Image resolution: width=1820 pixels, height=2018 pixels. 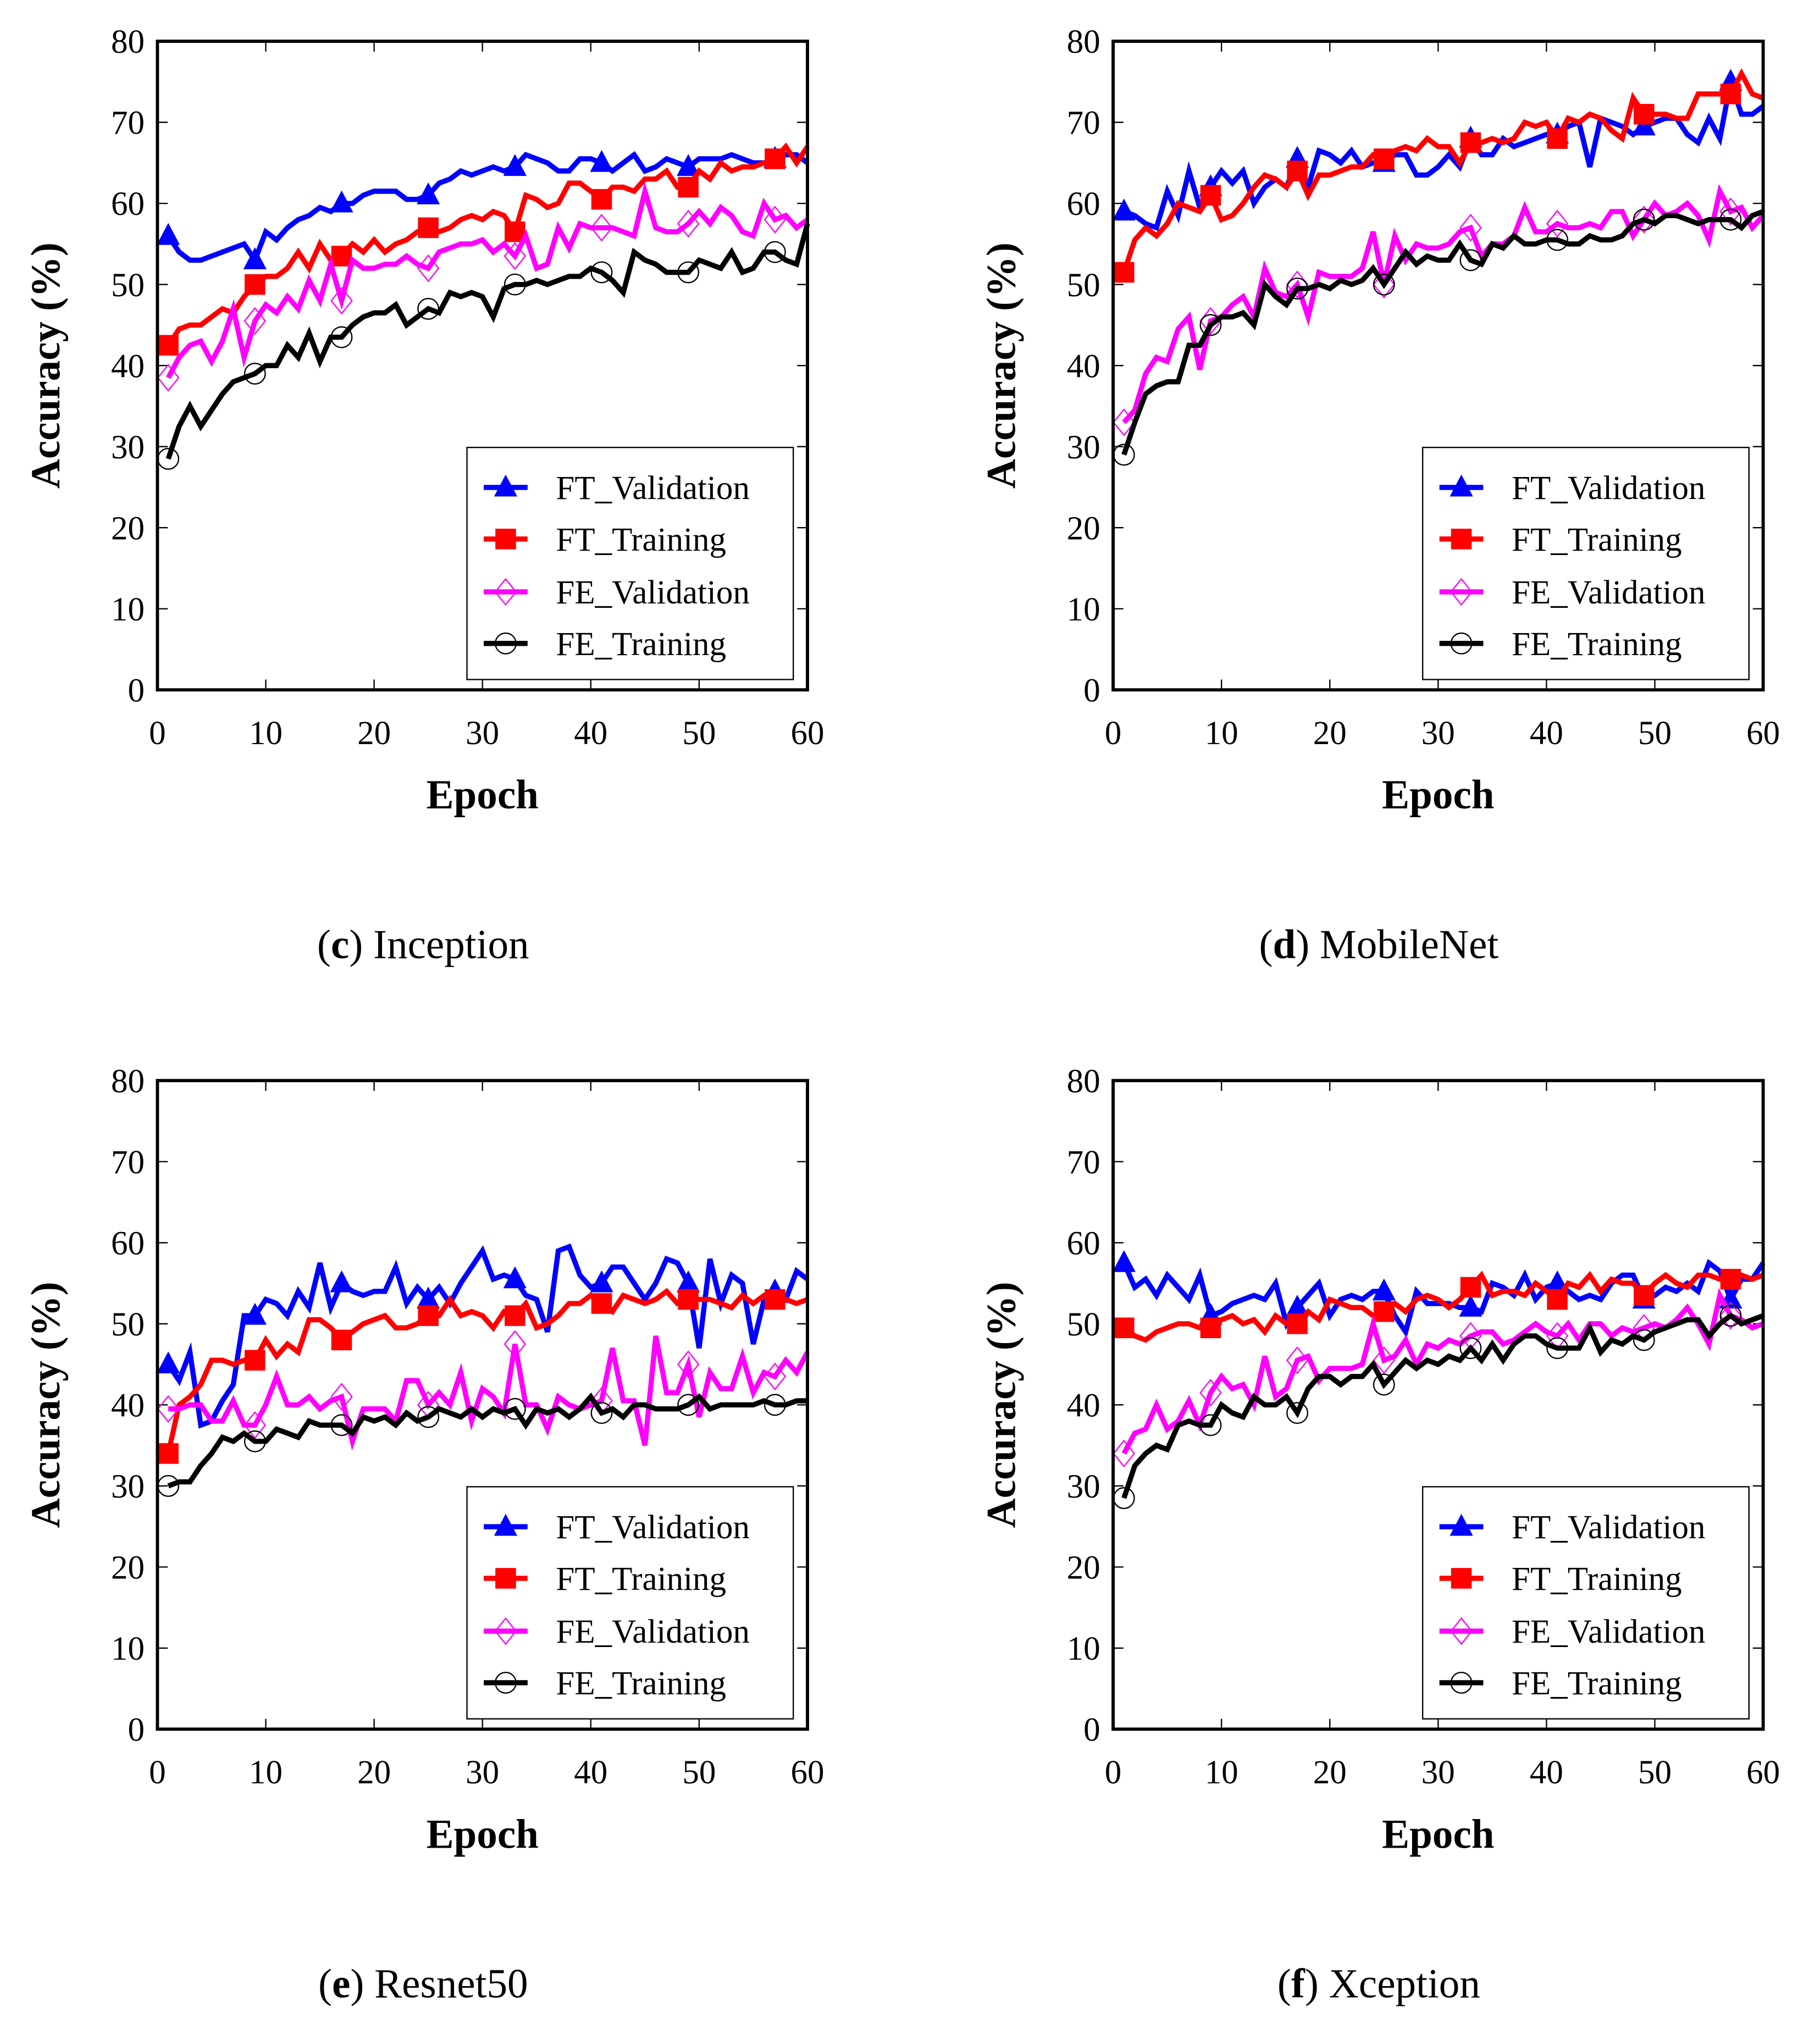 I want to click on legend-label: FE_Training, so click(x=1597, y=1683).